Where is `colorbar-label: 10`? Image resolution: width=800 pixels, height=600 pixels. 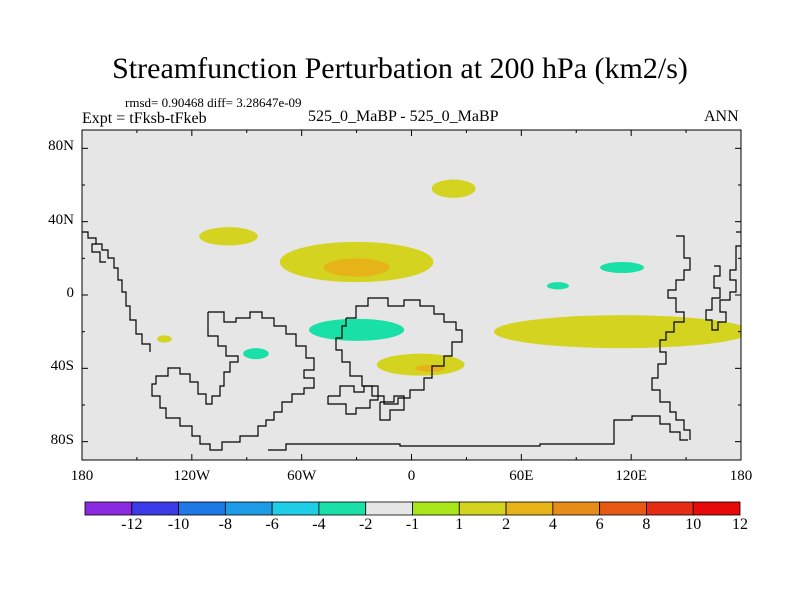 colorbar-label: 10 is located at coordinates (693, 524).